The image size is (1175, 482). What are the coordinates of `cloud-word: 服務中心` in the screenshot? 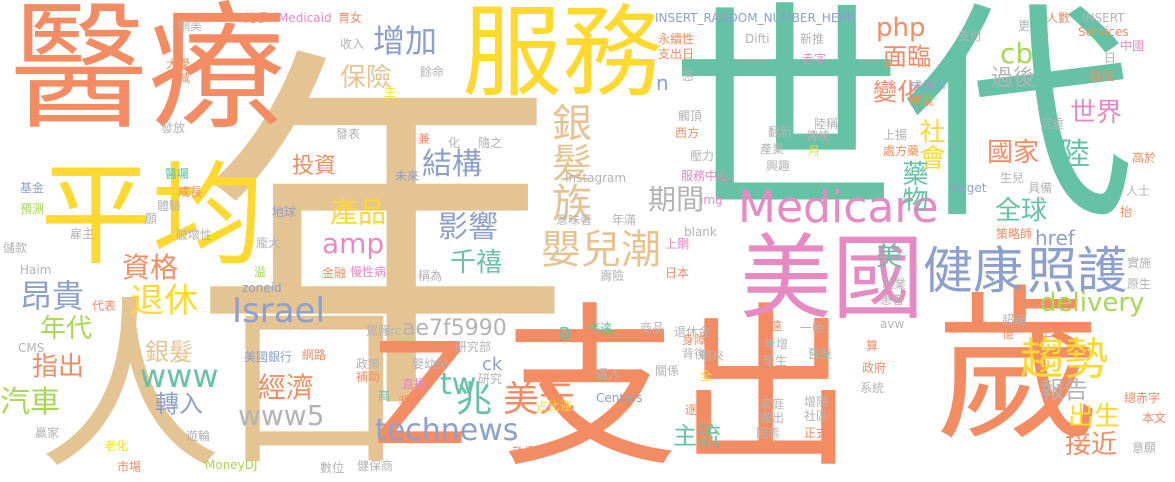 It's located at (705, 176).